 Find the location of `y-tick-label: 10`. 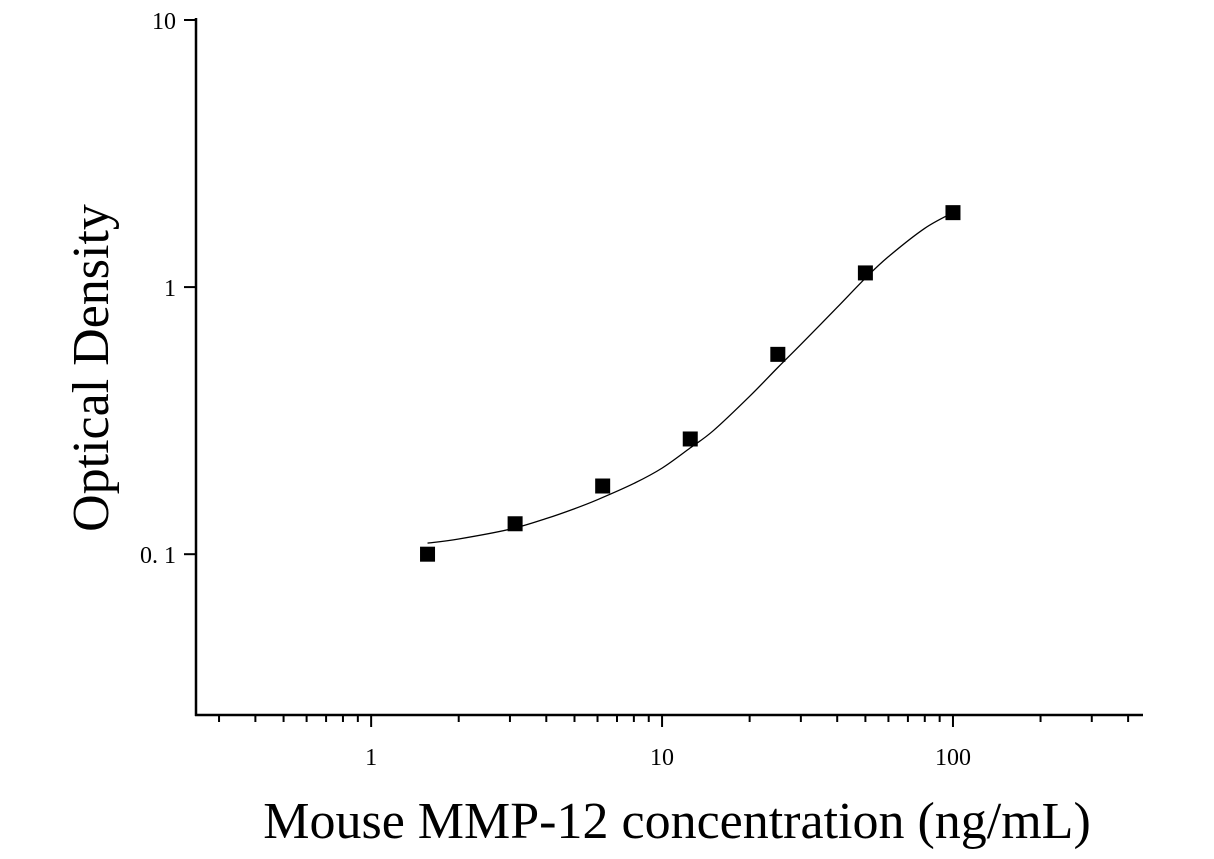

y-tick-label: 10 is located at coordinates (164, 22).